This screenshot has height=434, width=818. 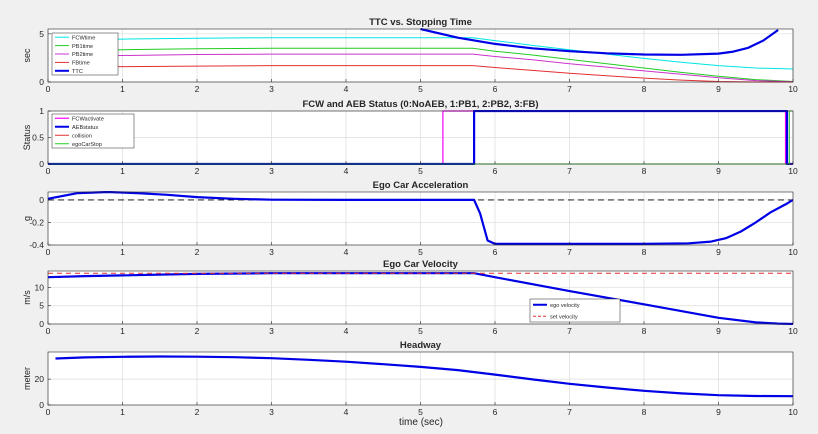 I want to click on legend: ego velocity set velocity, so click(x=575, y=310).